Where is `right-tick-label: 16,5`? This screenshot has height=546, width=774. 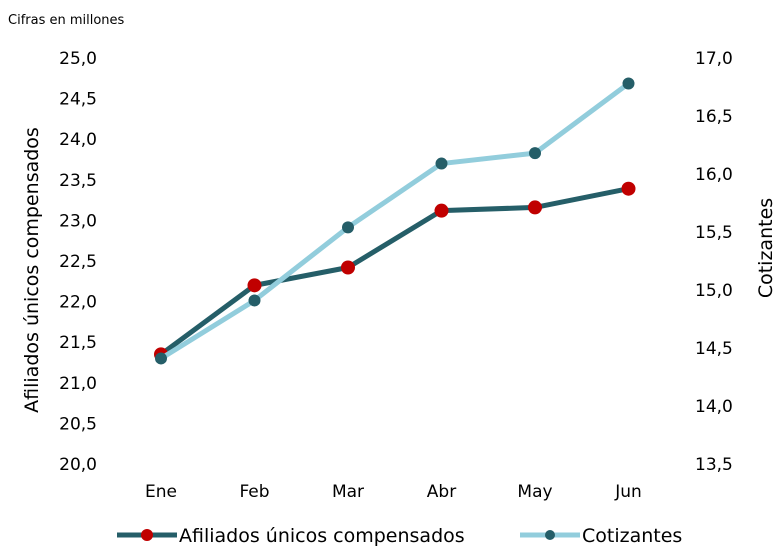
right-tick-label: 16,5 is located at coordinates (714, 117).